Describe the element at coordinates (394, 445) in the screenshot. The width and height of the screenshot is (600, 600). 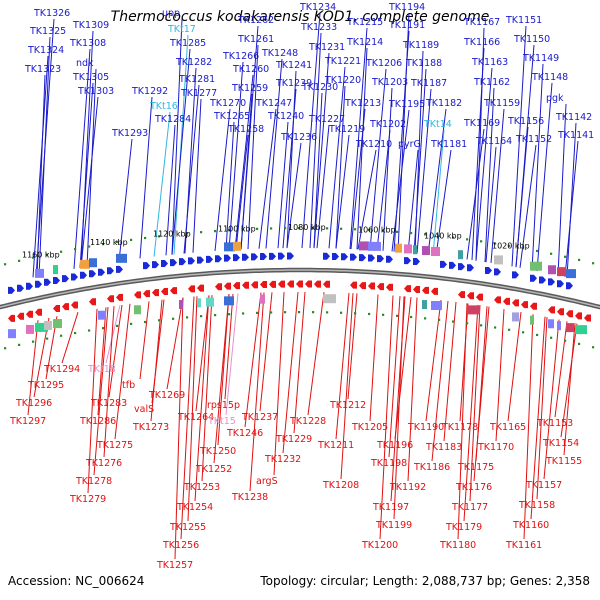
I see `gene-label-reverse: TK1196` at that location.